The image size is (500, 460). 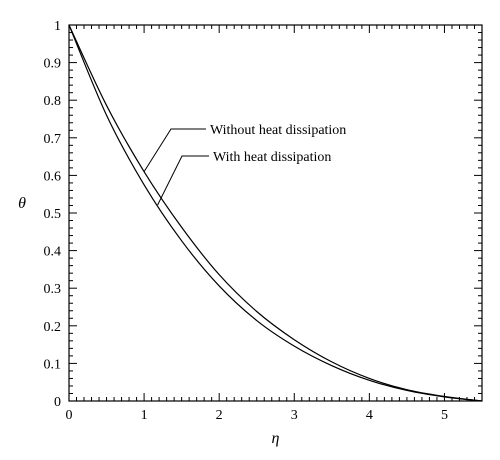 I want to click on y-axis-title: θ, so click(x=22, y=203).